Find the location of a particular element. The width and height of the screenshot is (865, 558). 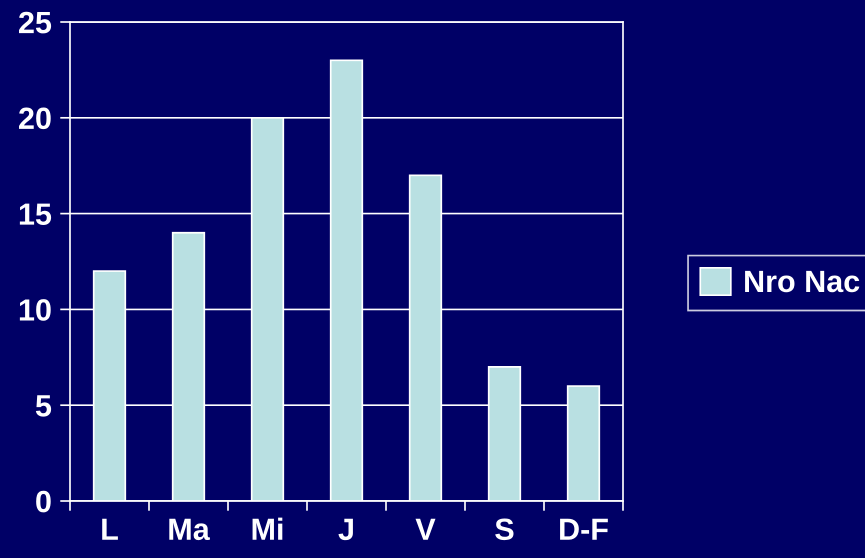

y-tick-label: 0 is located at coordinates (43, 501).